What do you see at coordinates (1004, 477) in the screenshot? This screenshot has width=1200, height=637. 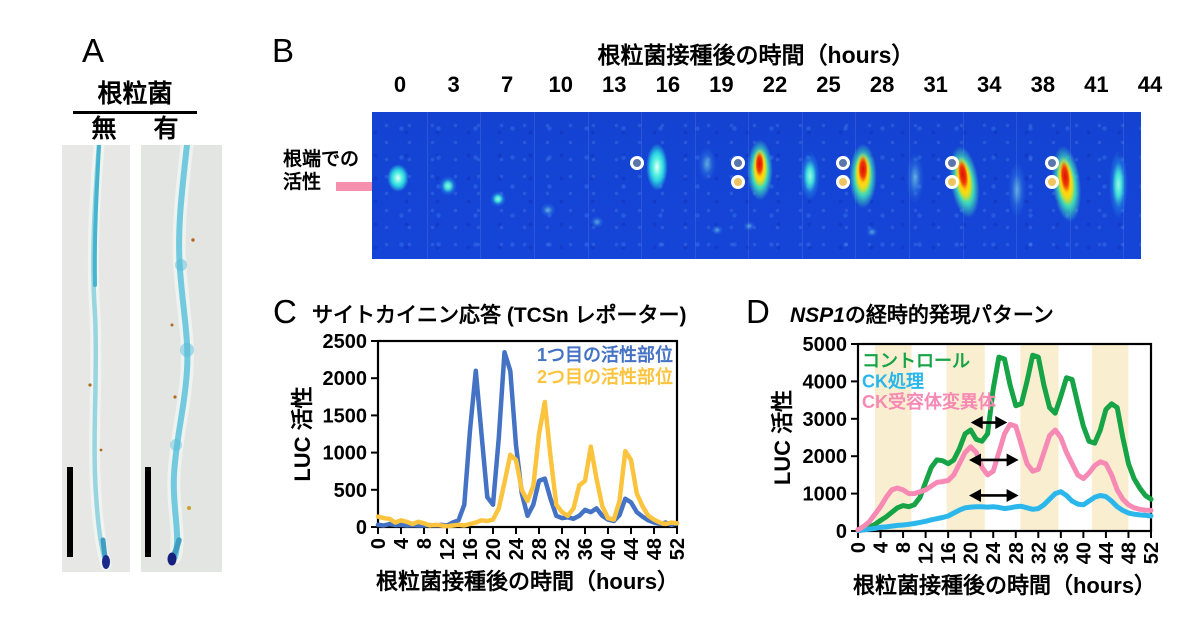 I see `series-line-CK受容体変異体` at bounding box center [1004, 477].